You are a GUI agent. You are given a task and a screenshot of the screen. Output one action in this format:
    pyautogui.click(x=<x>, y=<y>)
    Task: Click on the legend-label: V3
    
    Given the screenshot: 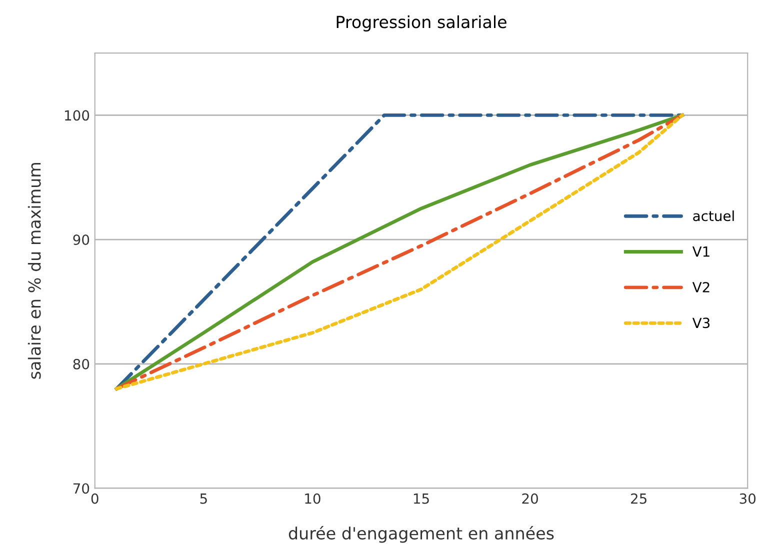 What is the action you would take?
    pyautogui.click(x=701, y=323)
    